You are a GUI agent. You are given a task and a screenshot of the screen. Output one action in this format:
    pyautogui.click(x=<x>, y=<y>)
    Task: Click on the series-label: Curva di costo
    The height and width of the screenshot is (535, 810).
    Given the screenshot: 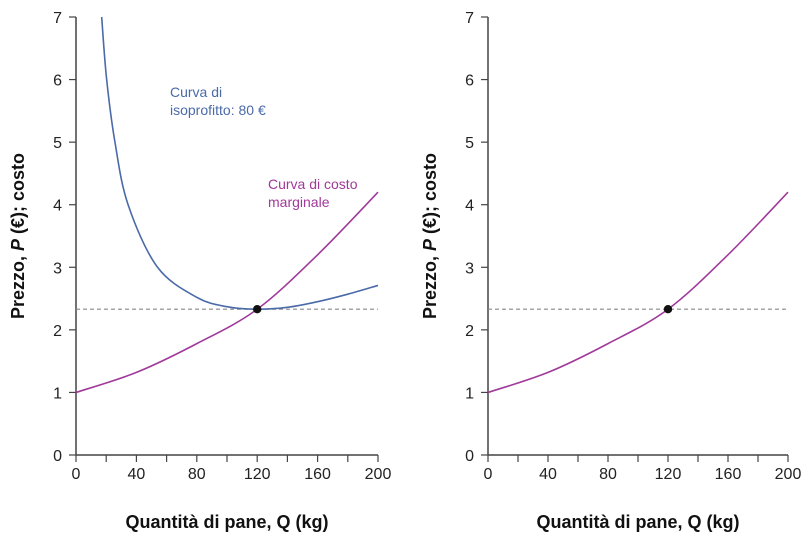 What is the action you would take?
    pyautogui.click(x=313, y=184)
    